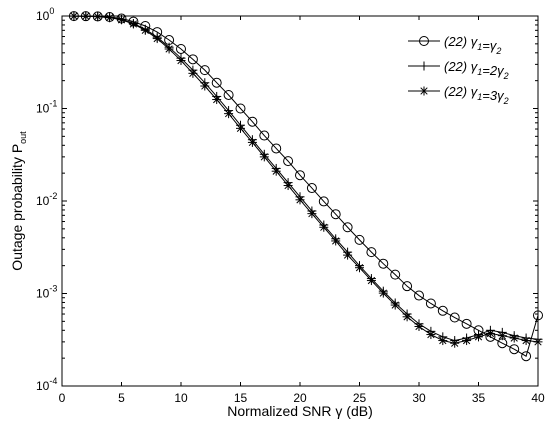  I want to click on legend-symbol: =3γ, so click(493, 95).